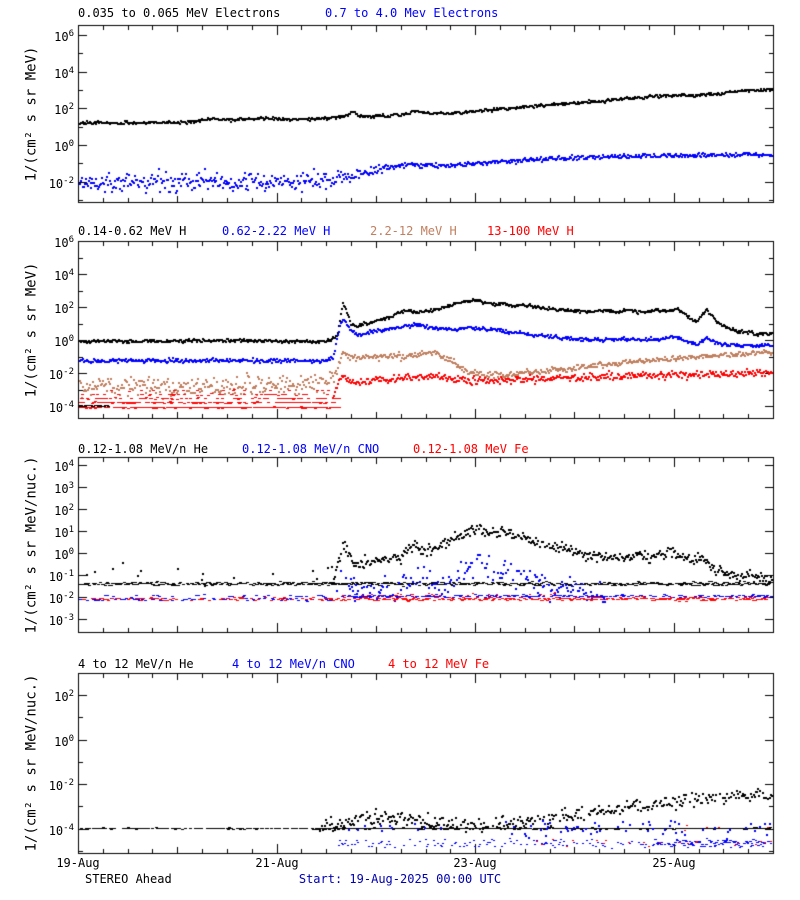 The height and width of the screenshot is (900, 800). Describe the element at coordinates (412, 13) in the screenshot. I see `legend-electrons-high: 0.7 to 4.0 Mev Electrons` at that location.